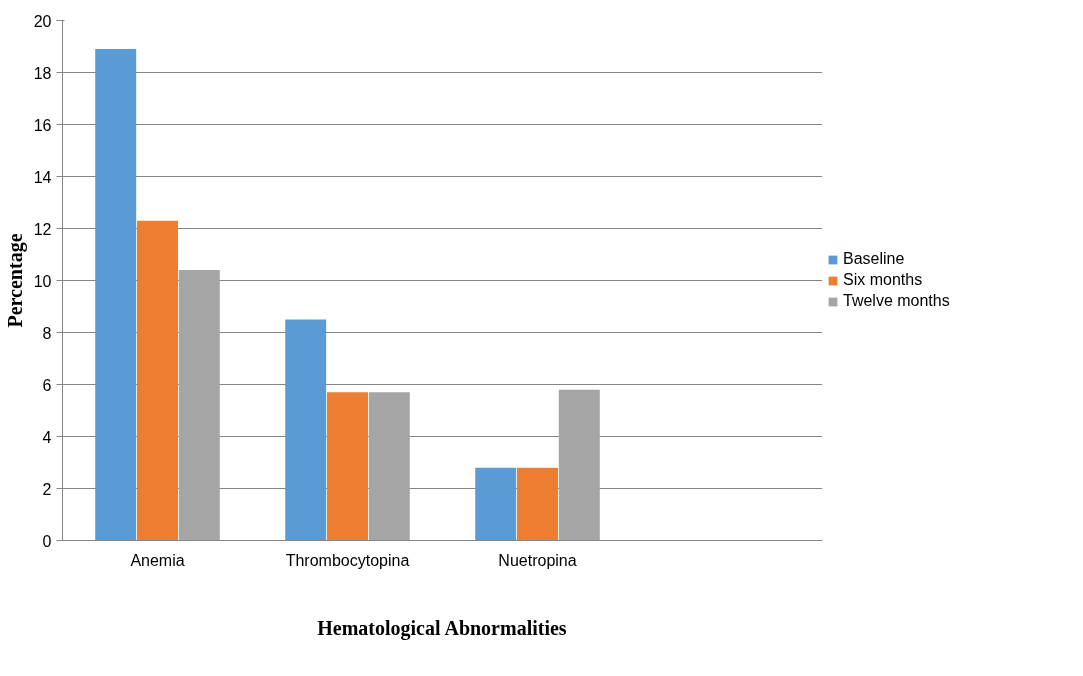  Describe the element at coordinates (42, 73) in the screenshot. I see `y-tick-label: 18` at that location.